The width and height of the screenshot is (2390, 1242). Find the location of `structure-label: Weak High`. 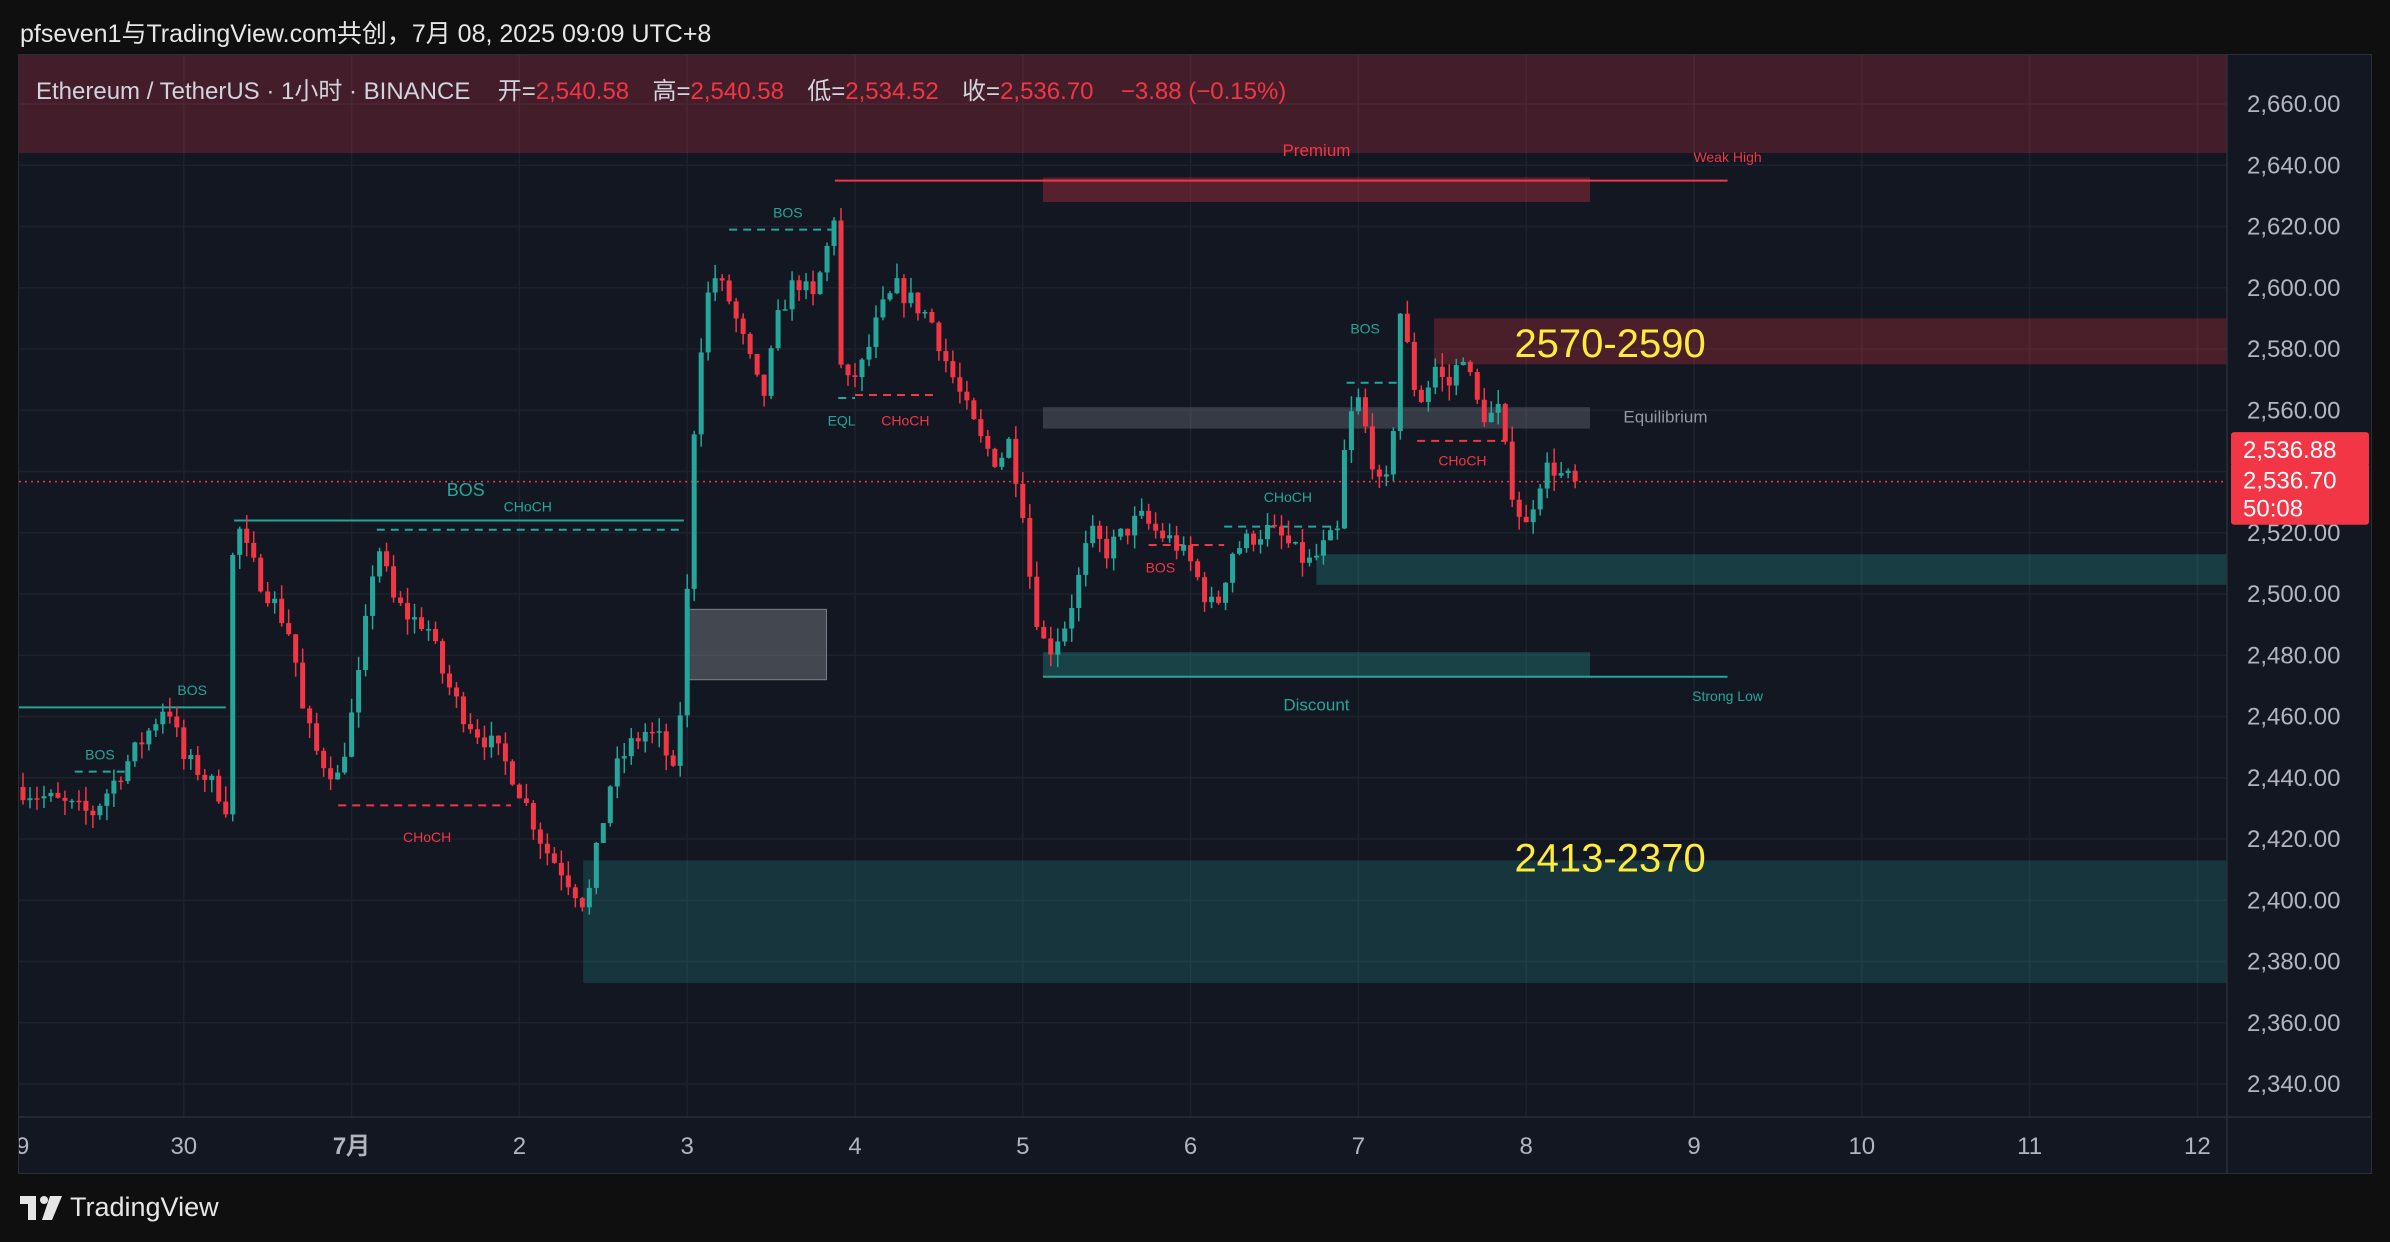

structure-label: Weak High is located at coordinates (1727, 157).